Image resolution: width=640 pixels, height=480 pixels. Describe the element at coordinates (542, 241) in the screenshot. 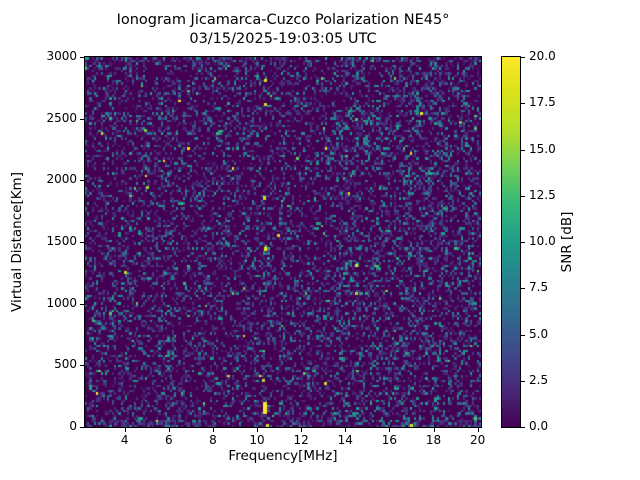

I see `colorbar-tick-label: 10.0` at that location.